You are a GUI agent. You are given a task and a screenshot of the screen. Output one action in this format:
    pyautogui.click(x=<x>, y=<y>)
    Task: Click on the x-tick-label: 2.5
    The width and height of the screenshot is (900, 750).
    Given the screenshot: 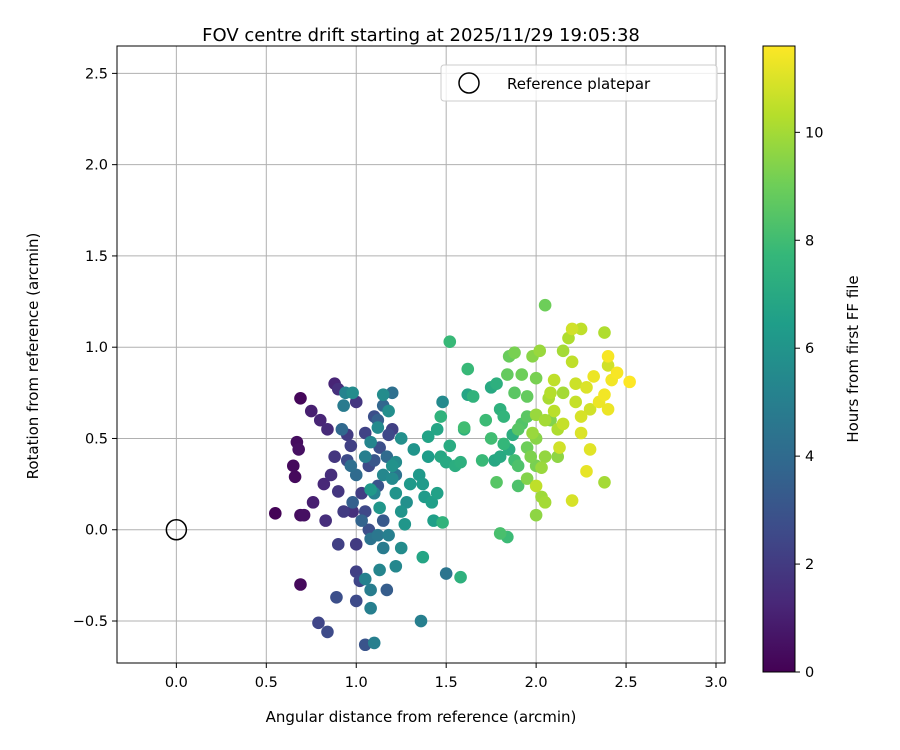 What is the action you would take?
    pyautogui.click(x=626, y=683)
    